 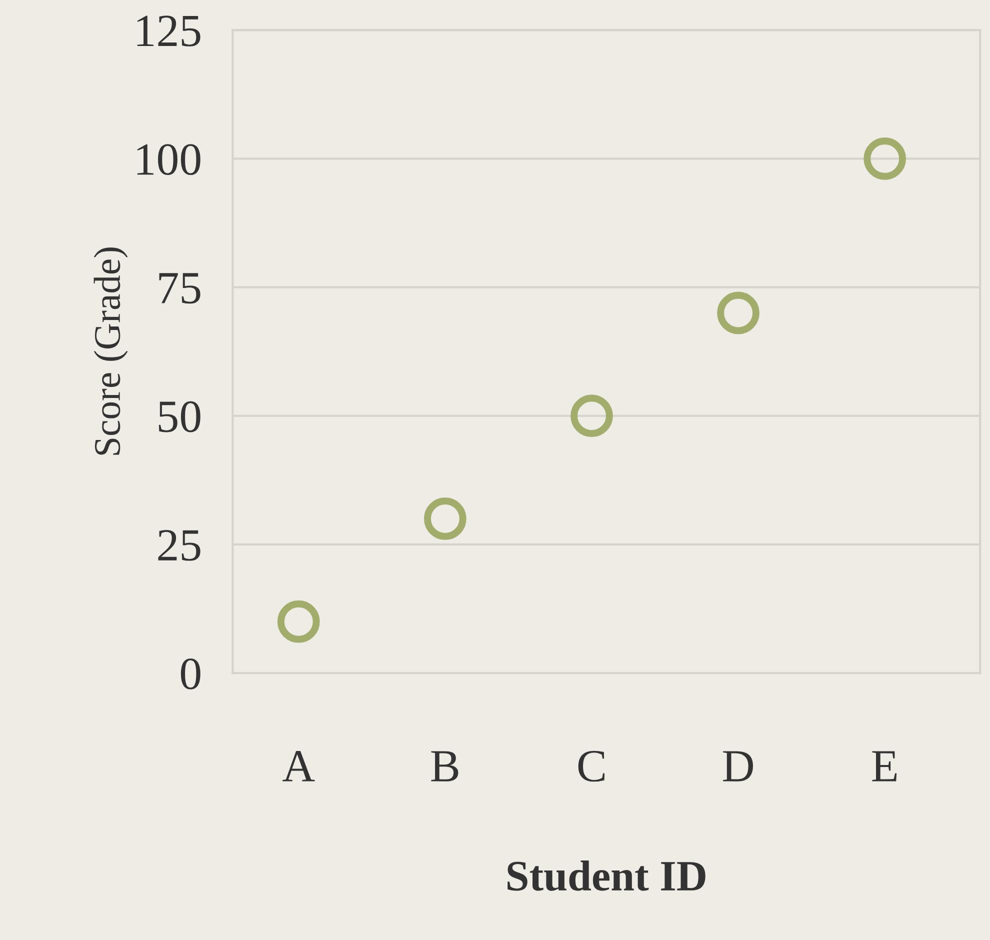 What do you see at coordinates (168, 31) in the screenshot?
I see `y-tick-label: 125` at bounding box center [168, 31].